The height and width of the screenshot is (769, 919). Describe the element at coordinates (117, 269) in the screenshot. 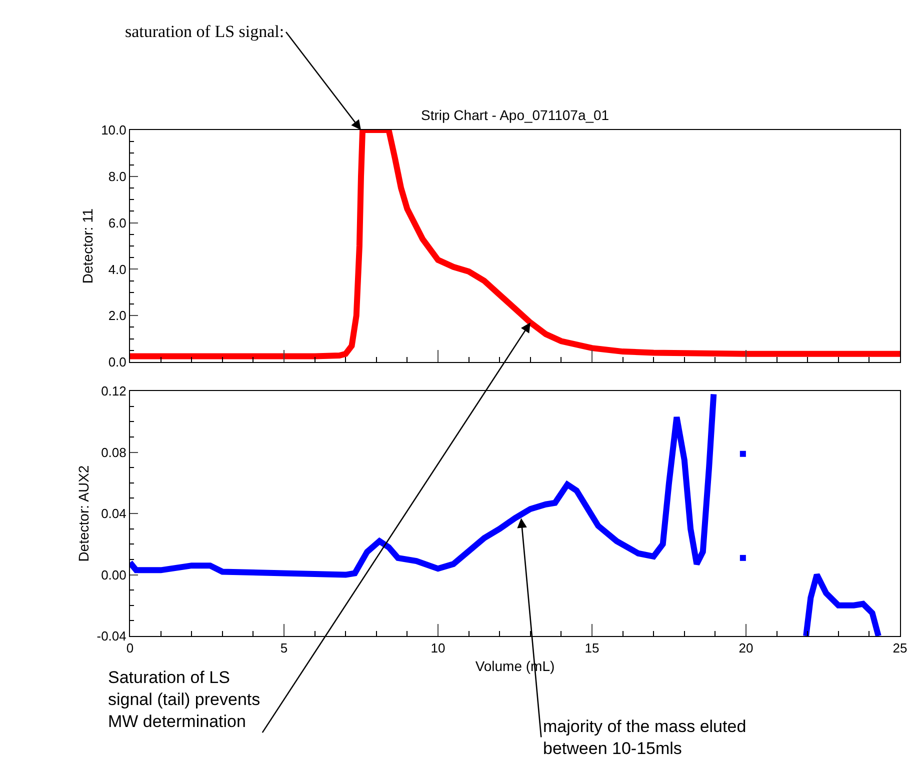

I see `y-tick-label: 4.0` at that location.